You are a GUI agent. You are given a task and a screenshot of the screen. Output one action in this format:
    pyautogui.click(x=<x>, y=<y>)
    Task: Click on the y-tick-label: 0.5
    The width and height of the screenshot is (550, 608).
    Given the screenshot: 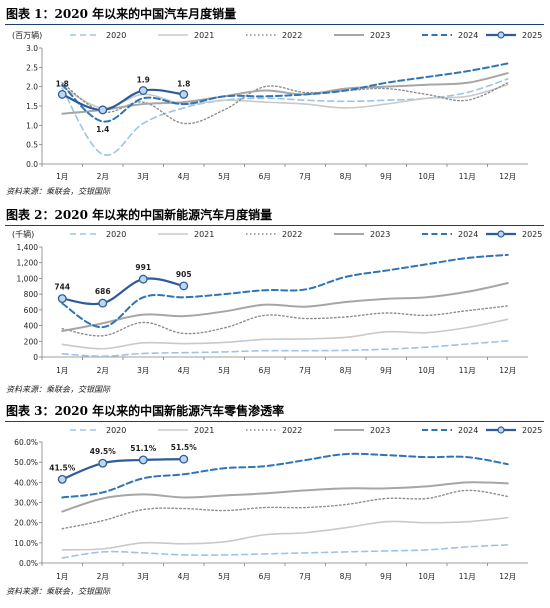 What is the action you would take?
    pyautogui.click(x=32, y=145)
    